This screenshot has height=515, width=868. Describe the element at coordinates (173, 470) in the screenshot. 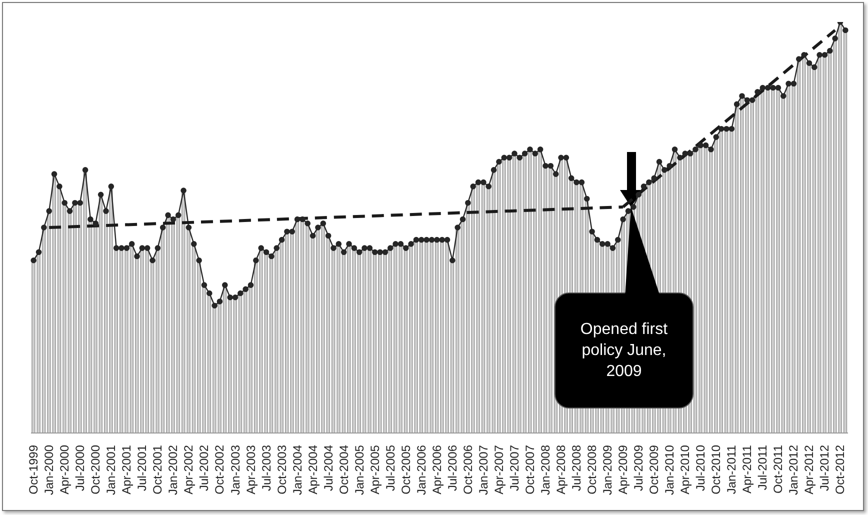

I see `x-tick-label: Jan-2002` at that location.